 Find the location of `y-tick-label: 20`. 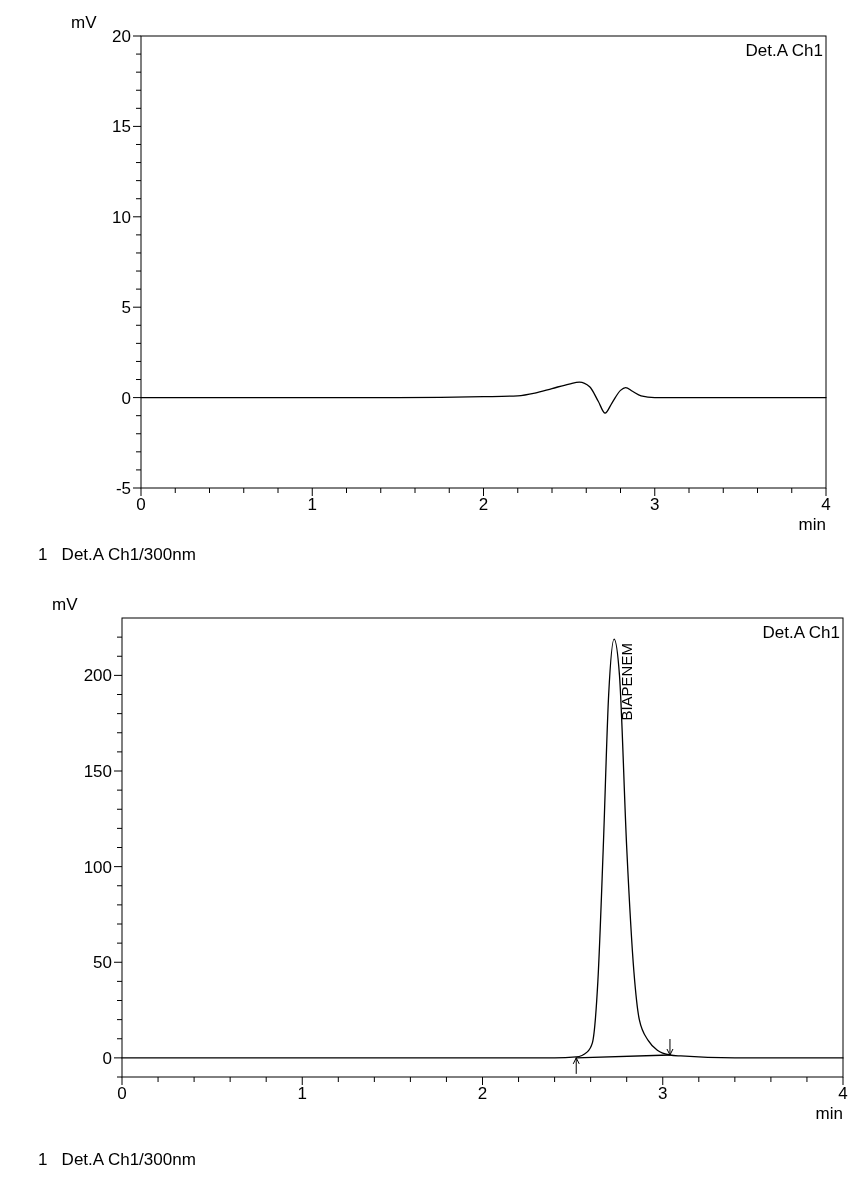

y-tick-label: 20 is located at coordinates (121, 36).